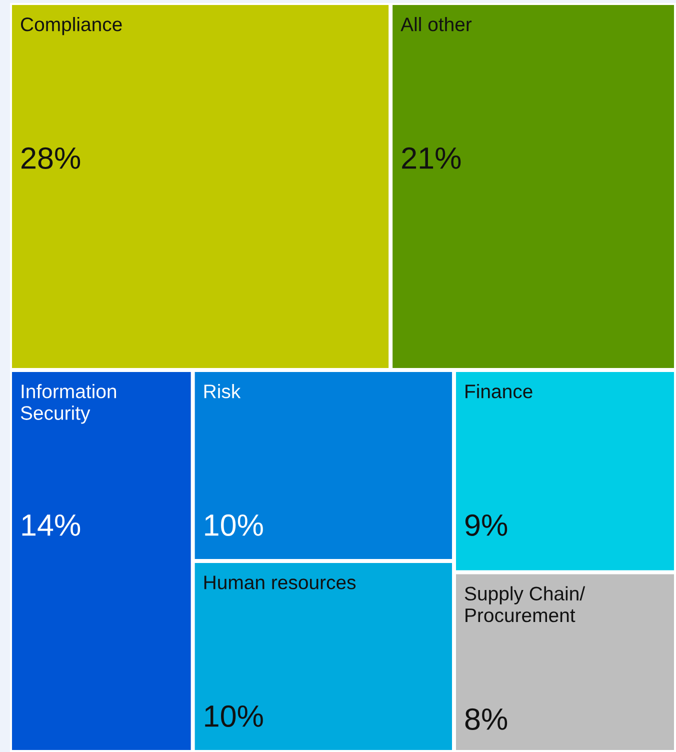  I want to click on category-label: Information Security, so click(68, 404).